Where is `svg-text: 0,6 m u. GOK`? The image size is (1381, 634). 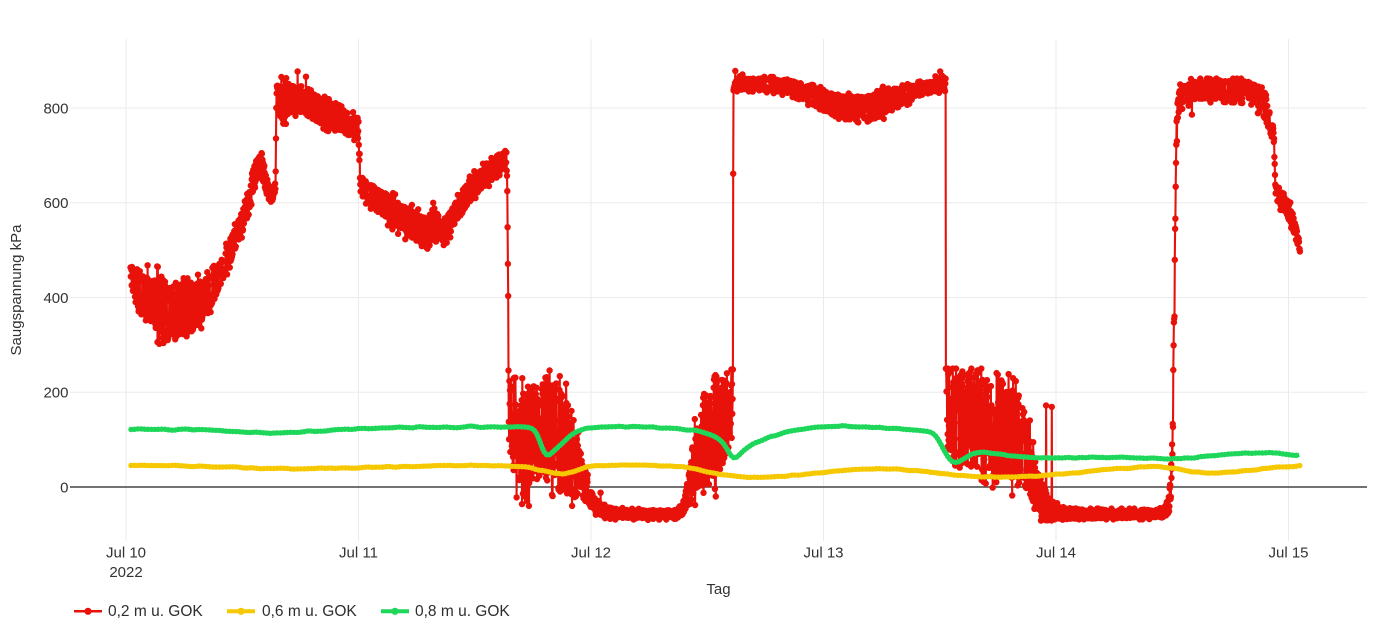 svg-text: 0,6 m u. GOK is located at coordinates (309, 611).